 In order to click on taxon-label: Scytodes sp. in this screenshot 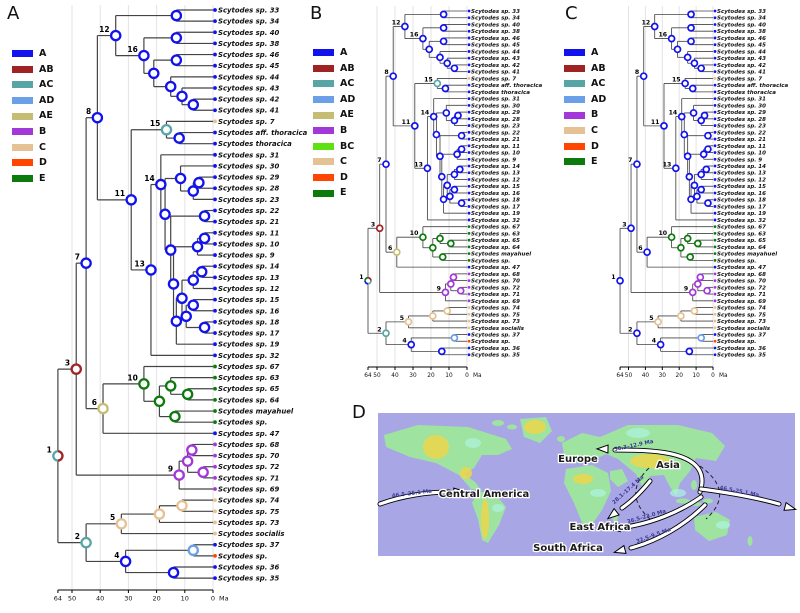, I will do `click(490, 342)`.